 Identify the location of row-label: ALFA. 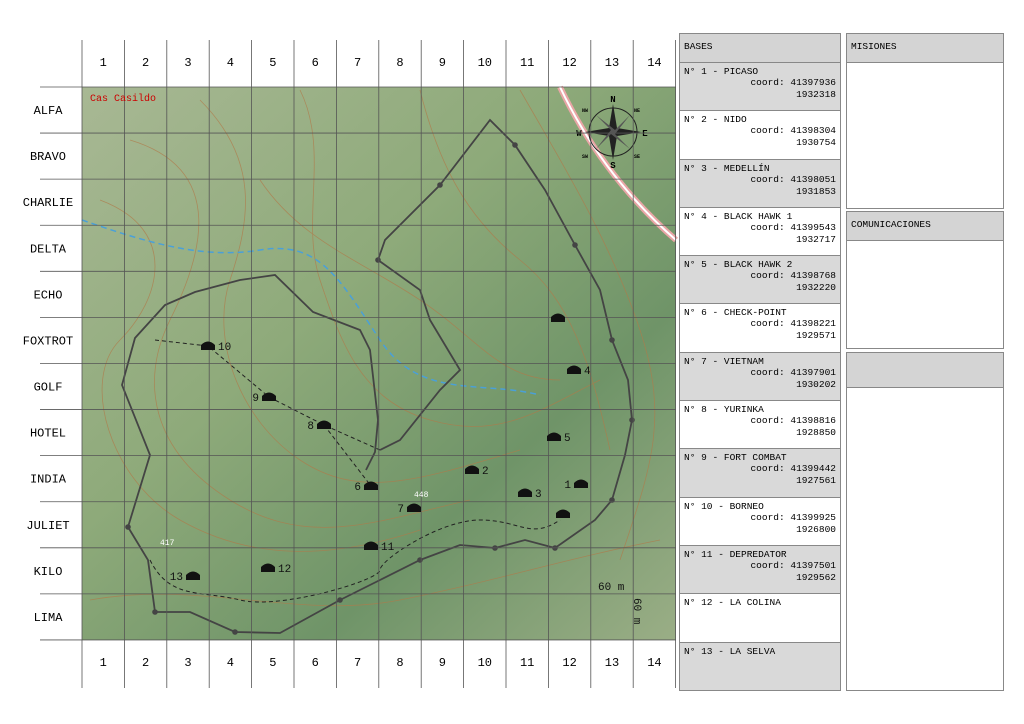
(49, 111).